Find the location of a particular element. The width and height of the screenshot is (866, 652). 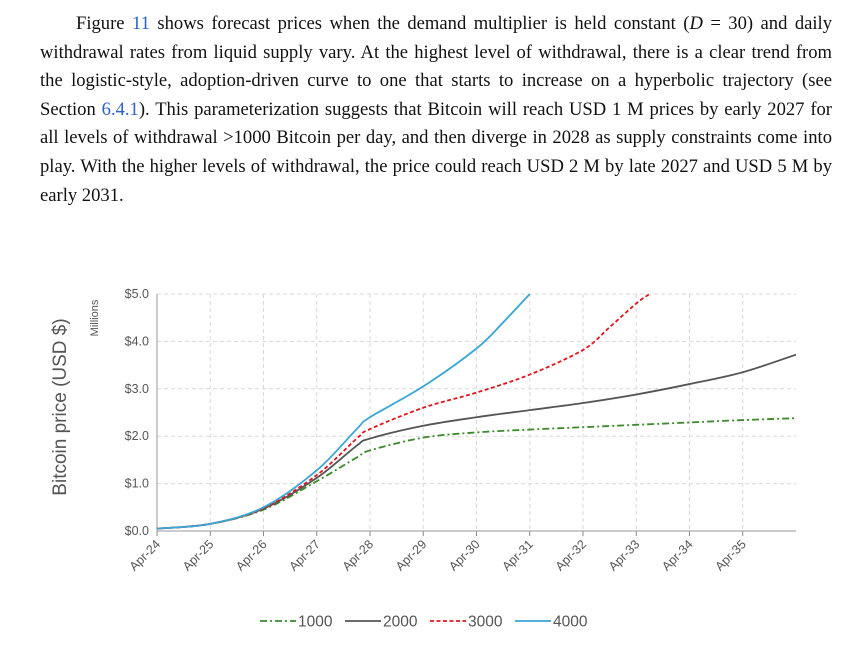

y-tick-label: $3.0 is located at coordinates (137, 389).